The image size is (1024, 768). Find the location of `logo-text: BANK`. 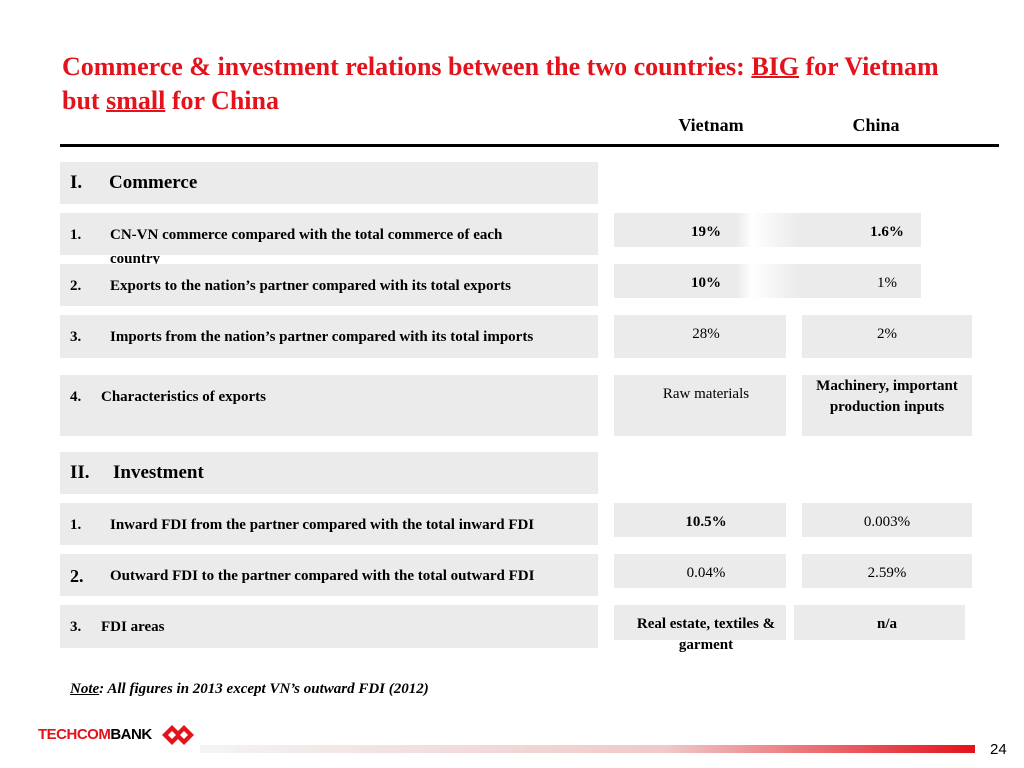

logo-text: BANK is located at coordinates (131, 734).